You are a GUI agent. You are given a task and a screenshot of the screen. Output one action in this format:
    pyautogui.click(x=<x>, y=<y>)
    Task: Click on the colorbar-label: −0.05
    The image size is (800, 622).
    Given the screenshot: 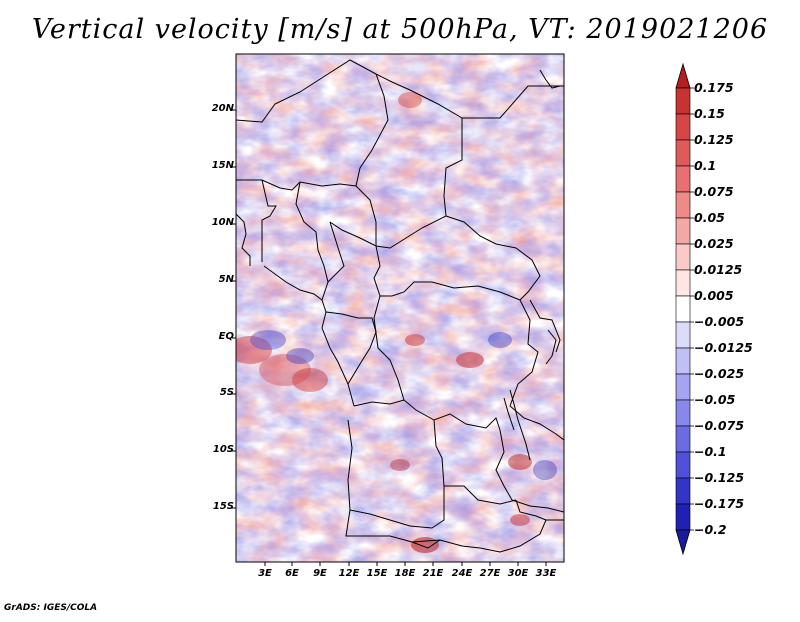 What is the action you would take?
    pyautogui.click(x=715, y=399)
    